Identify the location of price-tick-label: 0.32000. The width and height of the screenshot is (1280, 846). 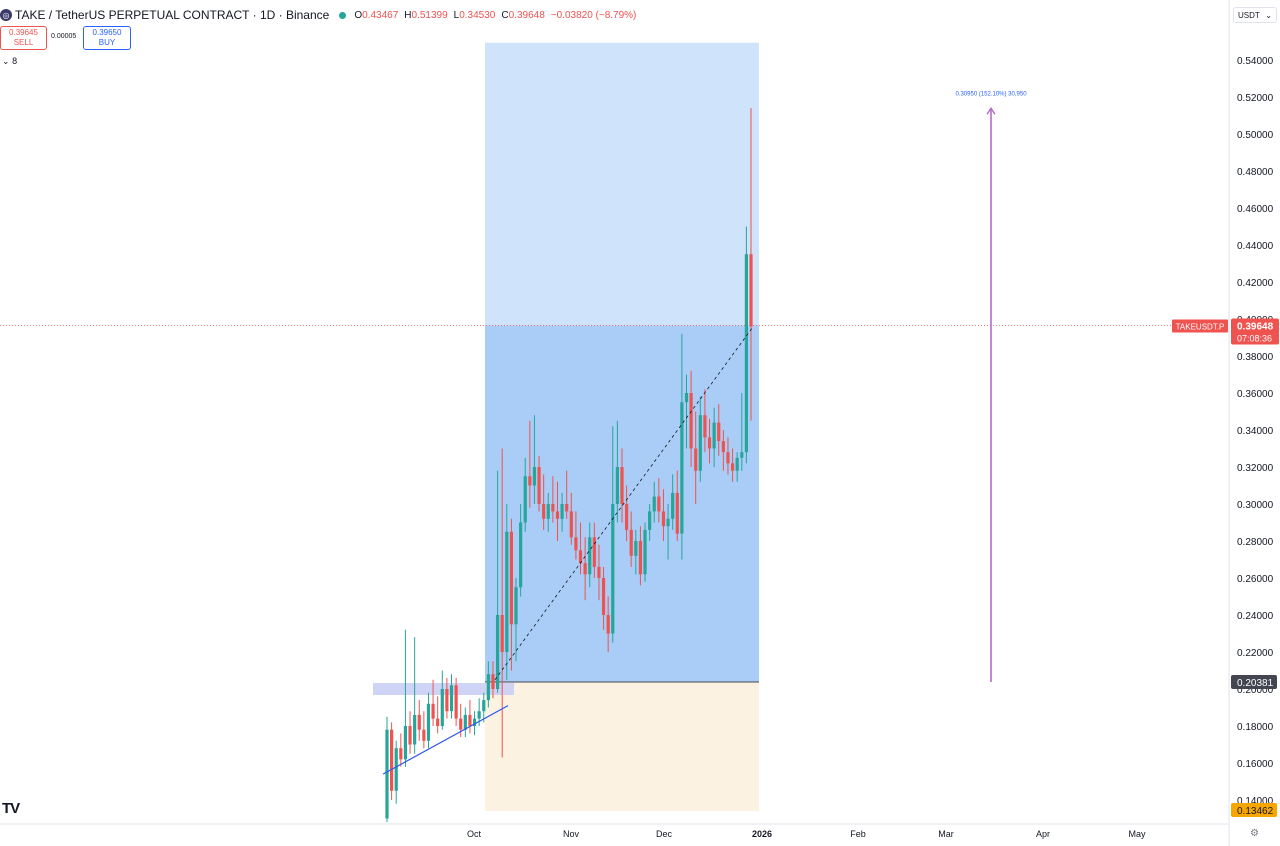
(1255, 468).